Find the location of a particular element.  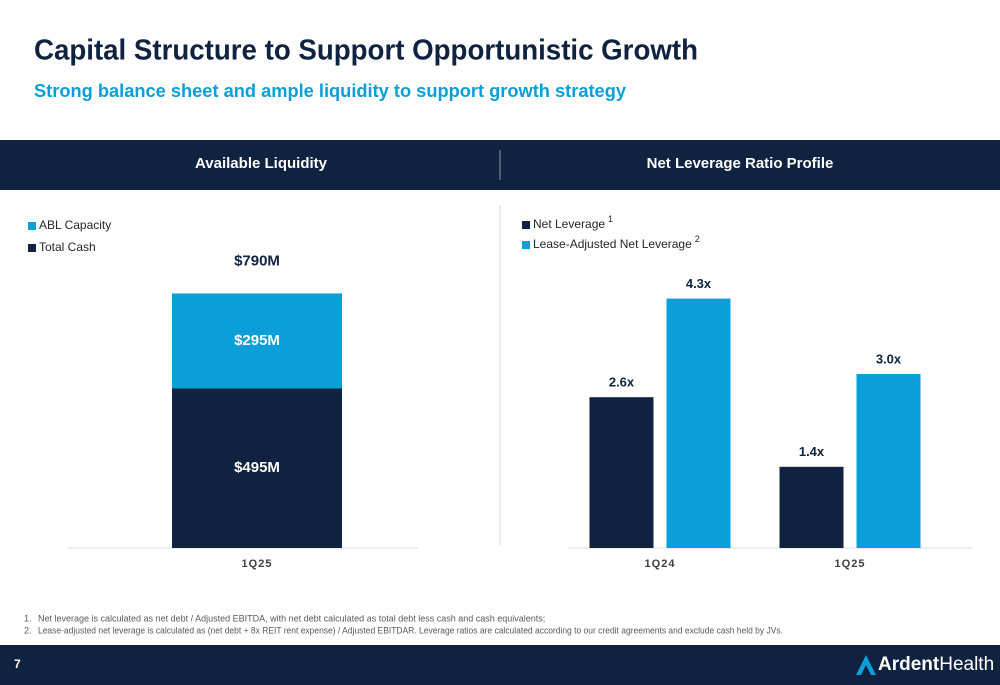

panel-title: Available Liquidity is located at coordinates (261, 163).